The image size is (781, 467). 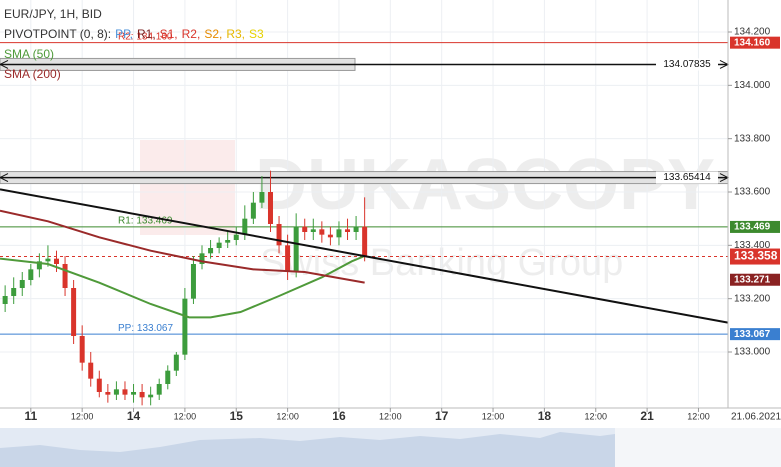 I want to click on price-tag-label: 133.358, so click(x=756, y=256).